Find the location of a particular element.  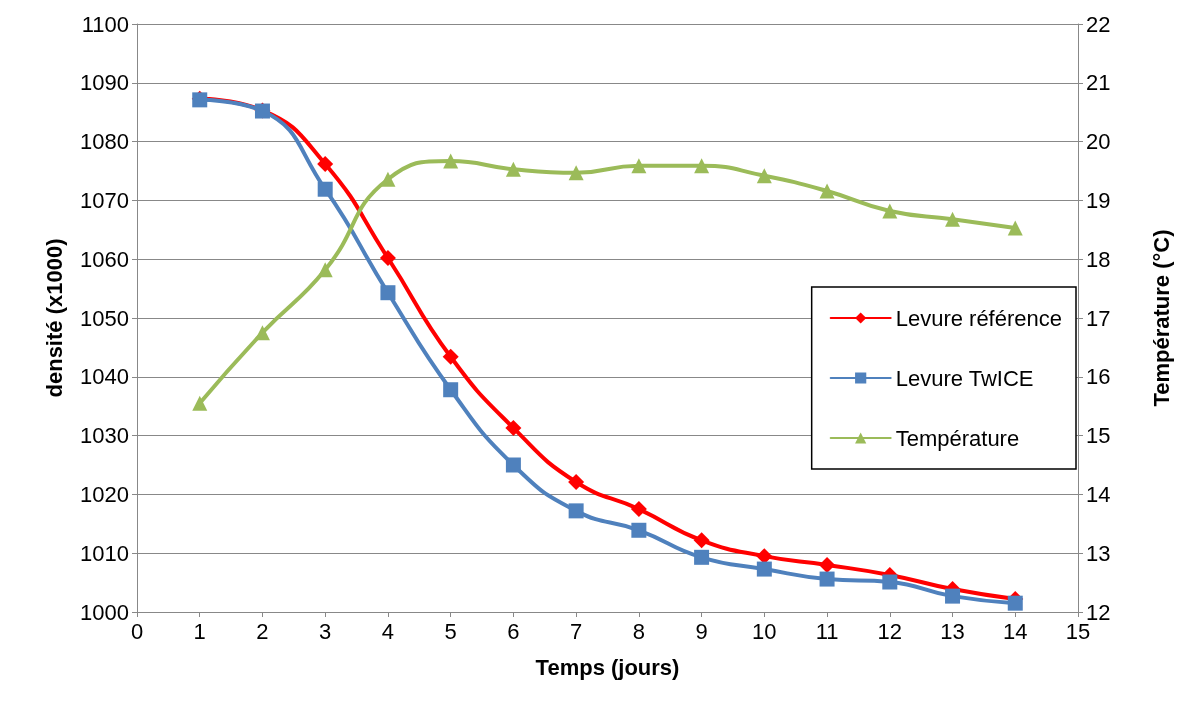

y2-tick-label: 18 is located at coordinates (1098, 259).